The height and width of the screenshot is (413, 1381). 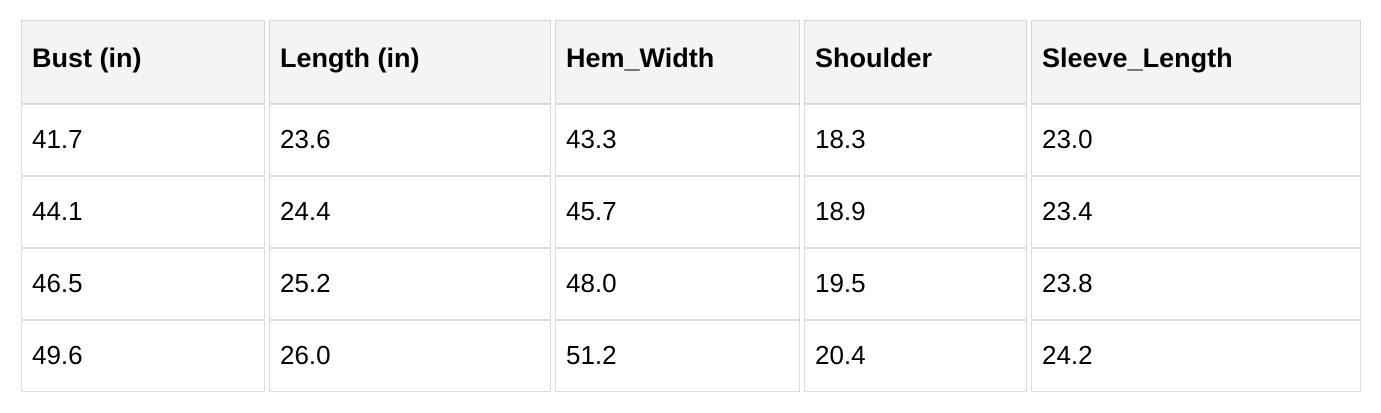 I want to click on table-cell: 25.2, so click(x=410, y=284).